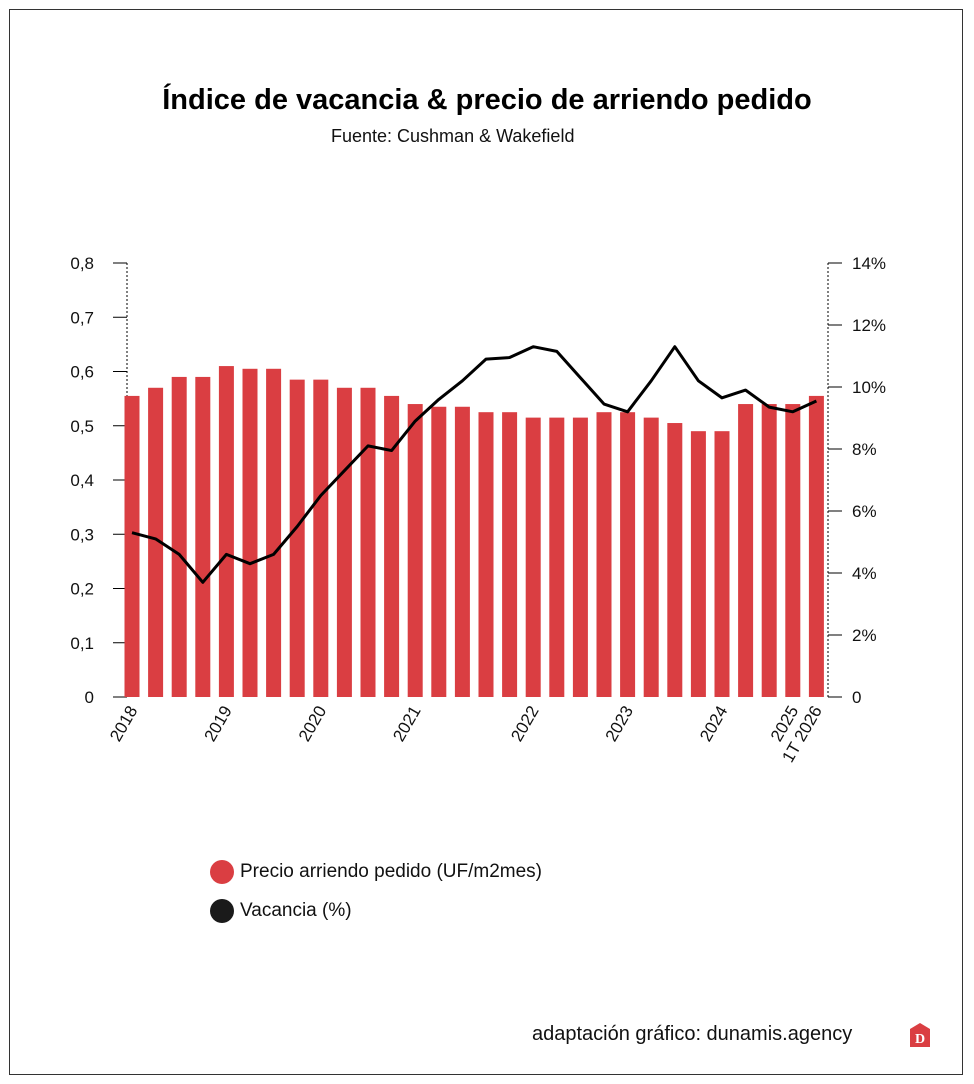  What do you see at coordinates (82, 372) in the screenshot?
I see `left-tick-label: 0,6` at bounding box center [82, 372].